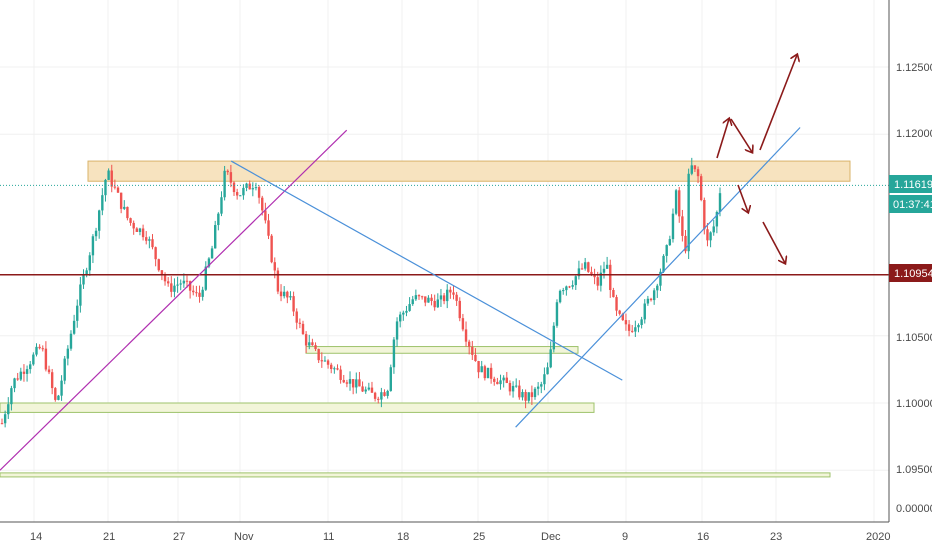 The height and width of the screenshot is (550, 932). Describe the element at coordinates (910, 184) in the screenshot. I see `current-price-badge: 1.11619` at that location.